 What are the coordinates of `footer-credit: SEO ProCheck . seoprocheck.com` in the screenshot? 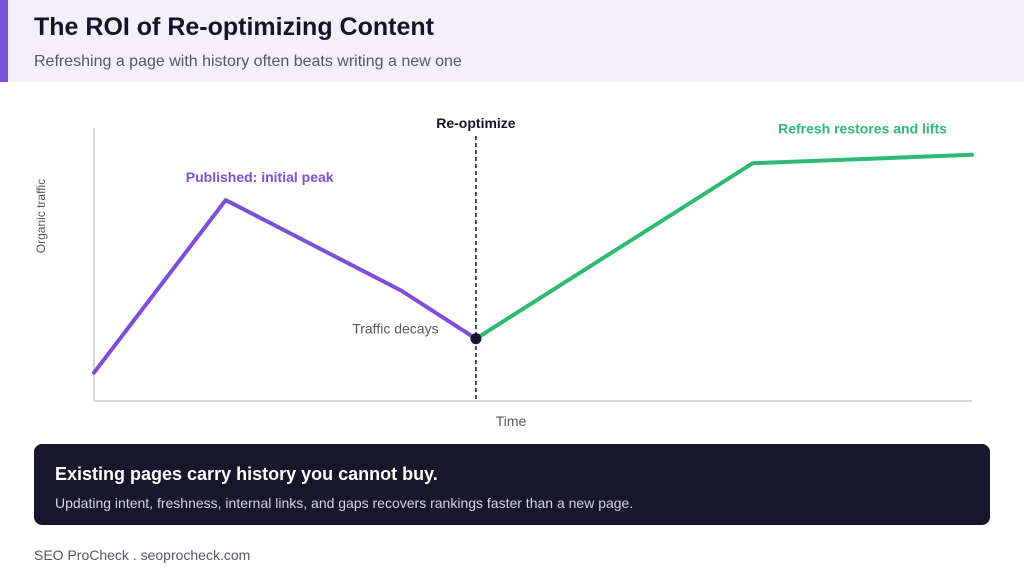 It's located at (142, 555).